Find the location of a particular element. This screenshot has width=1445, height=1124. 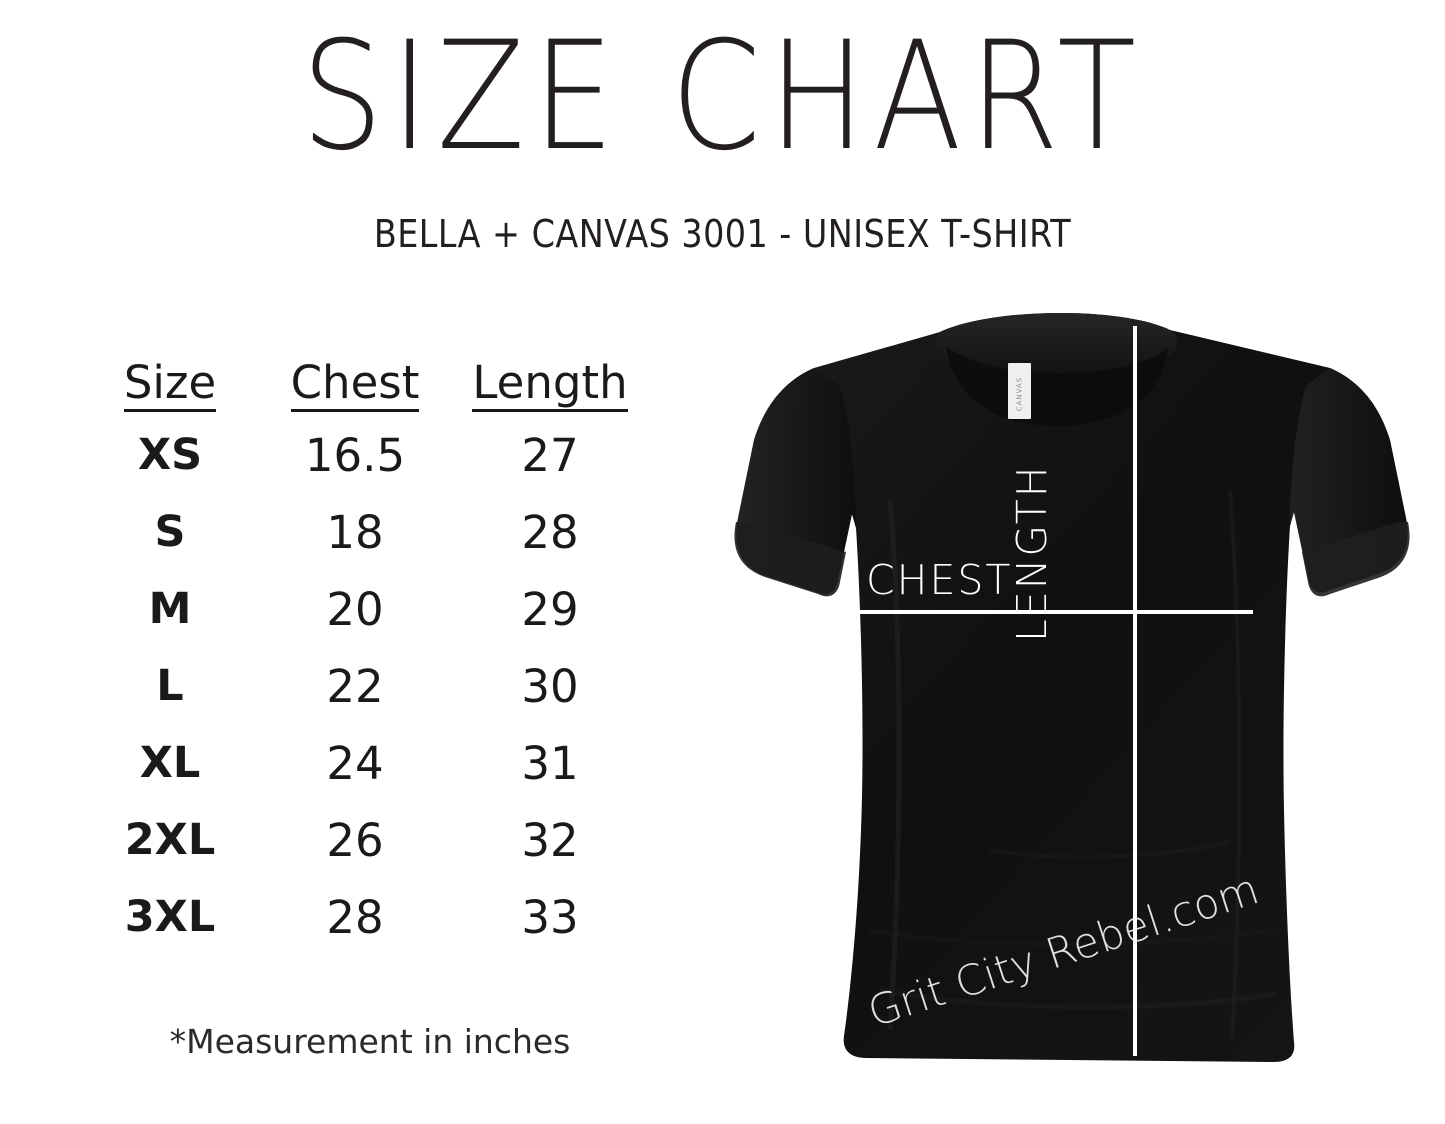

chest-measurement-label: CHEST is located at coordinates (939, 580).